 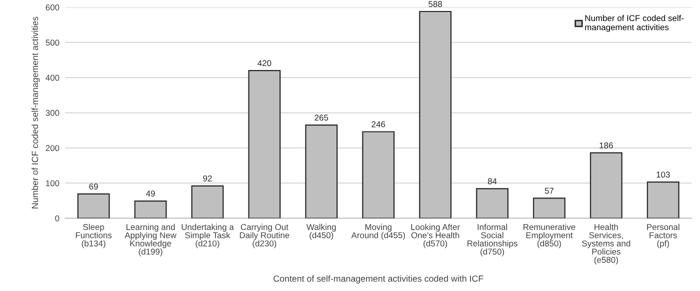 I want to click on x-axis-title: Content of self-management activities coded with ICF, so click(x=379, y=279).